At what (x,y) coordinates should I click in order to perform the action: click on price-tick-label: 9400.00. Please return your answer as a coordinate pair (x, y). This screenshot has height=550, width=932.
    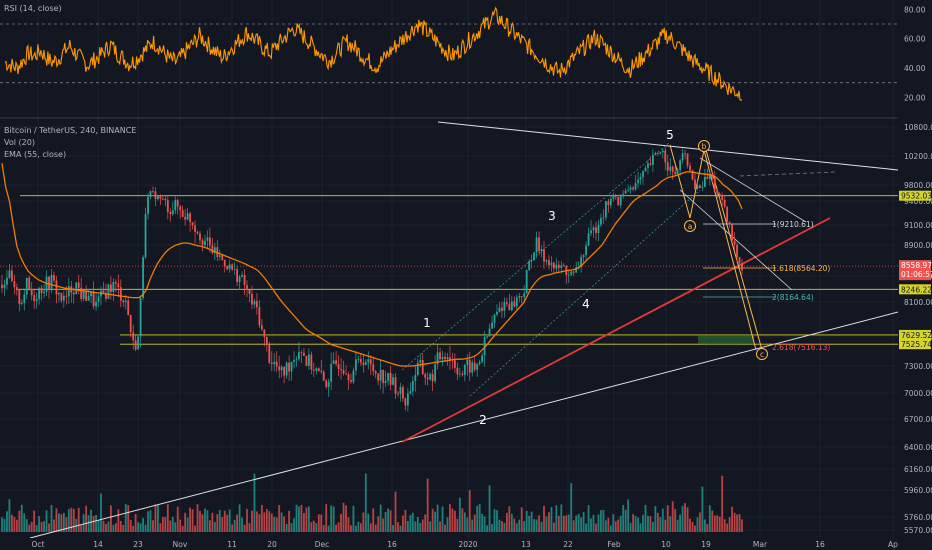
    Looking at the image, I should click on (918, 201).